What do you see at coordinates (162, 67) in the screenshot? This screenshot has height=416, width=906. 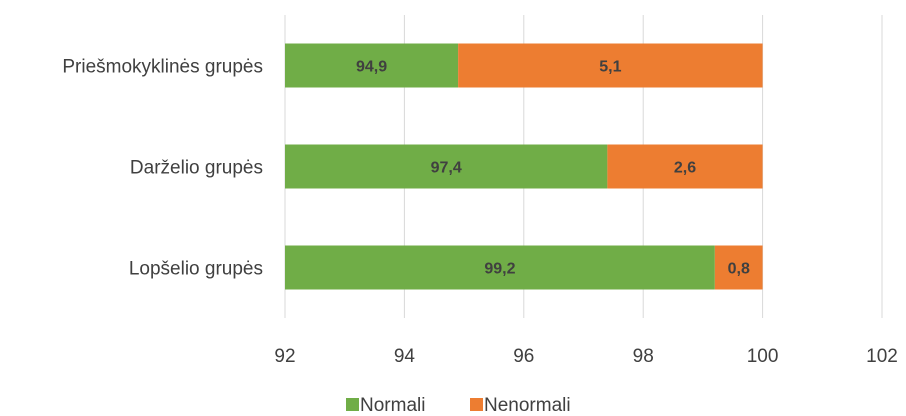 I see `category-label: Priešmokyklinės grupės` at bounding box center [162, 67].